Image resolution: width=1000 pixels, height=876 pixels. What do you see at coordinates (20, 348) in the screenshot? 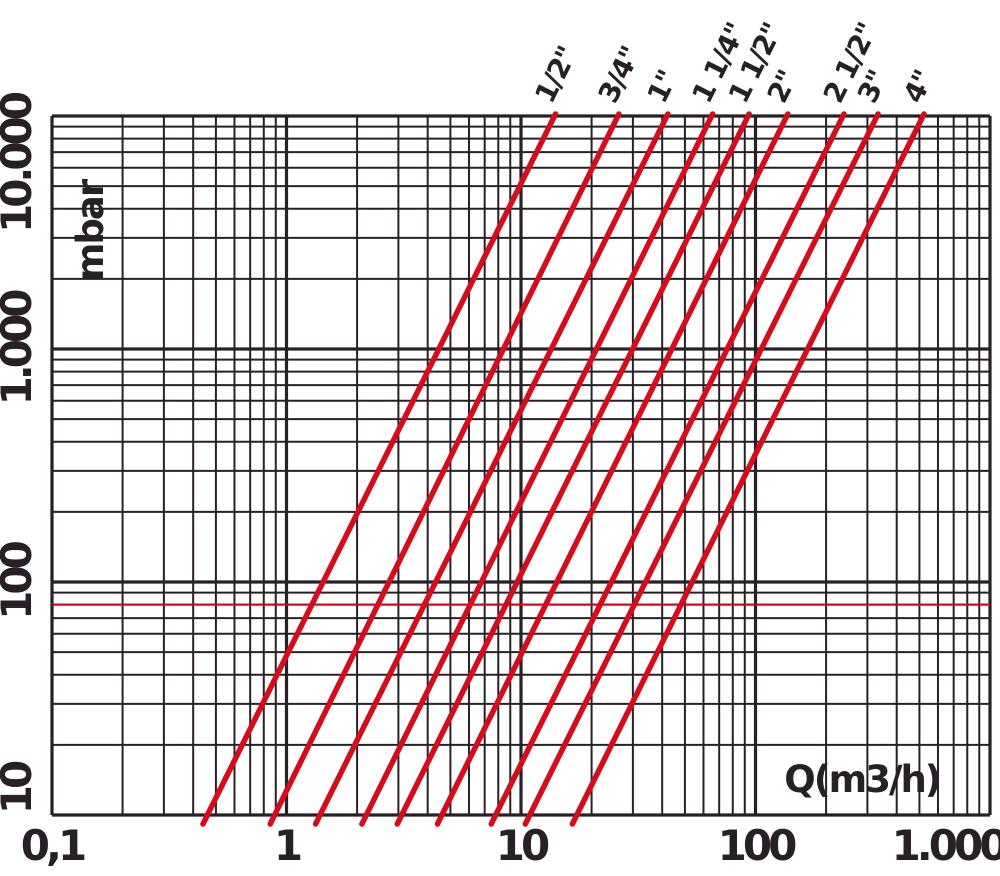
I see `y-tick-label: 1.000` at bounding box center [20, 348].